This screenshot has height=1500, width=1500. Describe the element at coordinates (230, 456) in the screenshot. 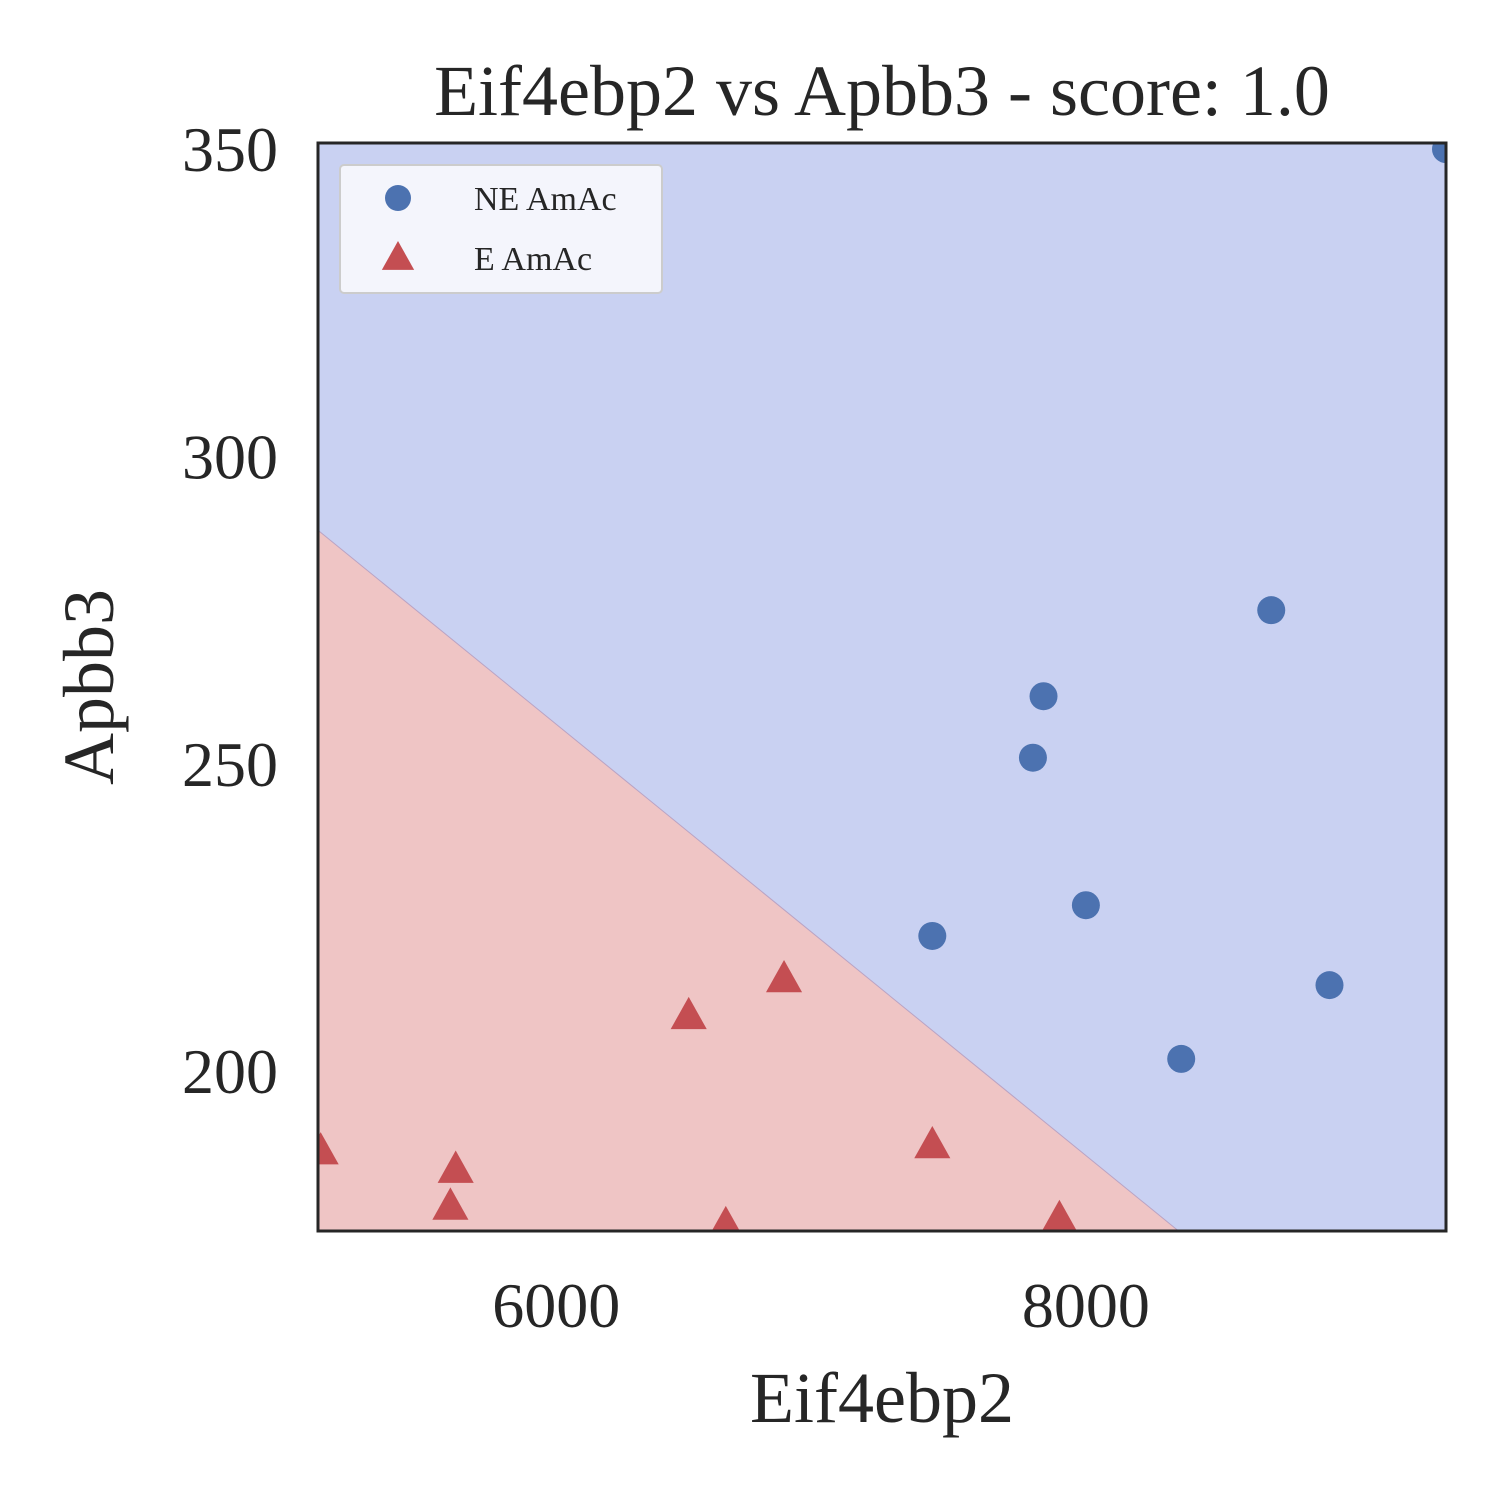

I see `y-tick-label: 300` at that location.